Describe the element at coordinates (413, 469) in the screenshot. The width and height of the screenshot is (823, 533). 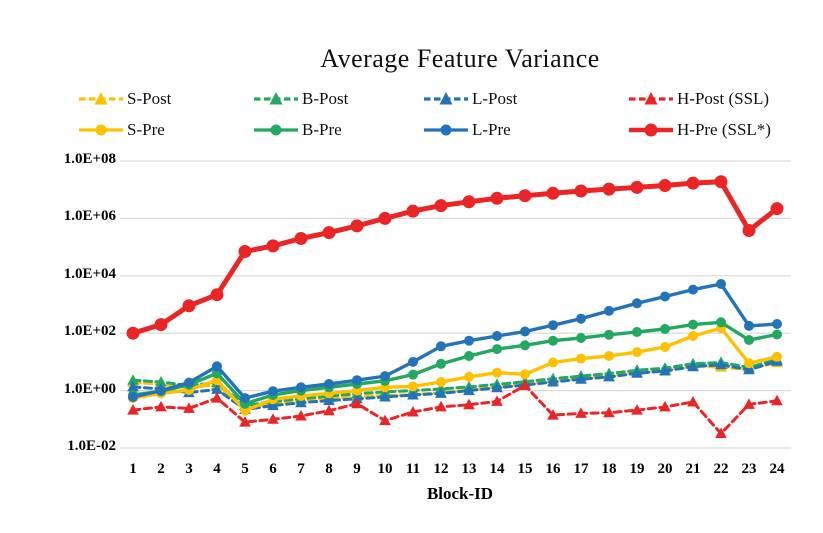
I see `x-tick-label-11: 11` at that location.